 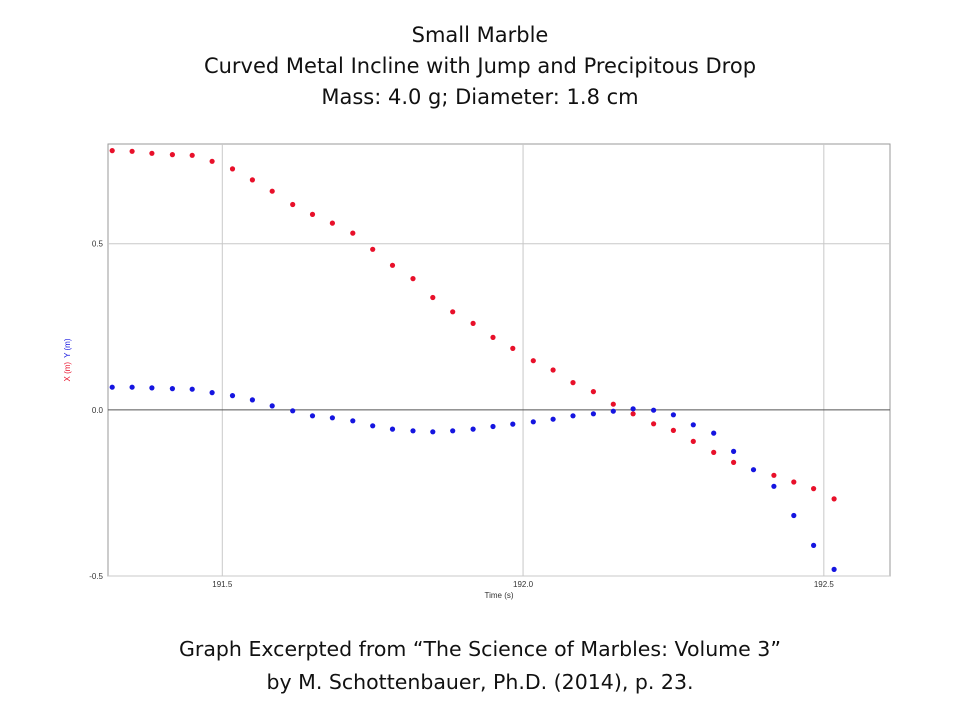 I want to click on y-axis-title-y: Y (m), so click(x=67, y=348).